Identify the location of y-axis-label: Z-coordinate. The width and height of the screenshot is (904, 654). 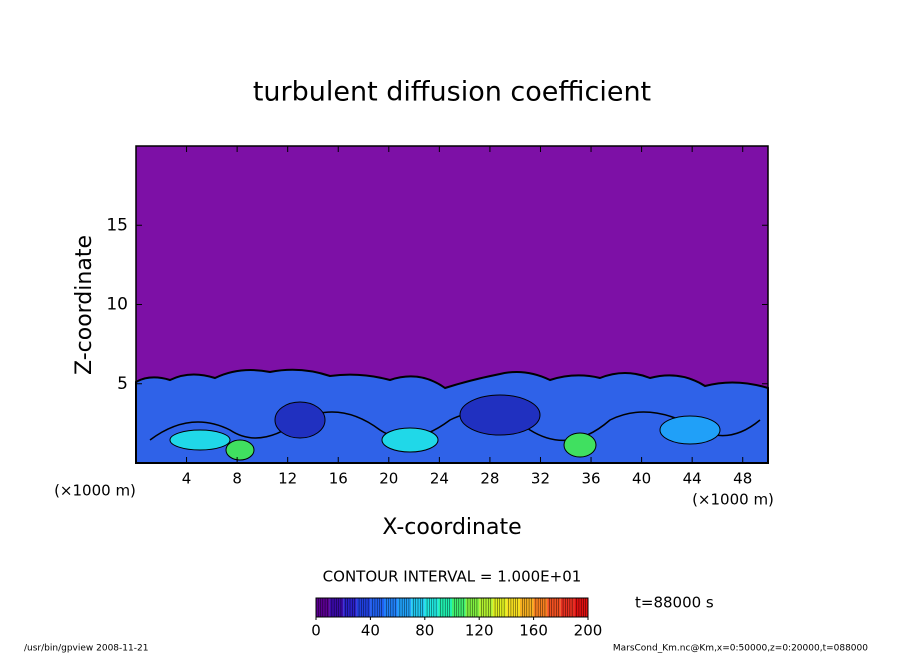
(84, 305).